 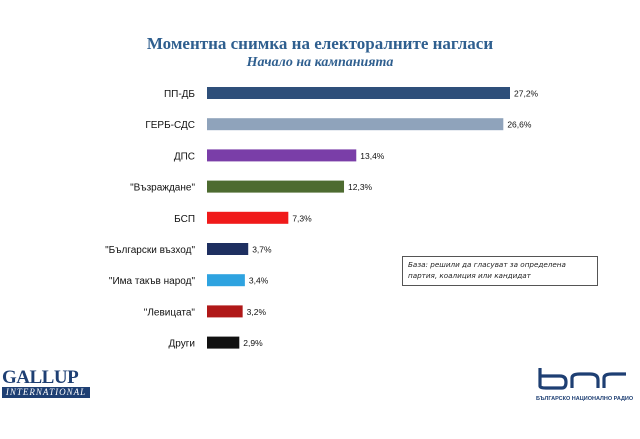 I want to click on value-label: 13,4%, so click(x=372, y=156).